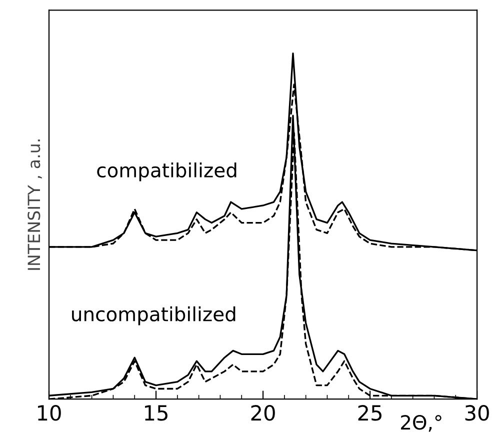 The width and height of the screenshot is (492, 441). What do you see at coordinates (421, 423) in the screenshot?
I see `x-axis-title: 2Θ,°` at bounding box center [421, 423].